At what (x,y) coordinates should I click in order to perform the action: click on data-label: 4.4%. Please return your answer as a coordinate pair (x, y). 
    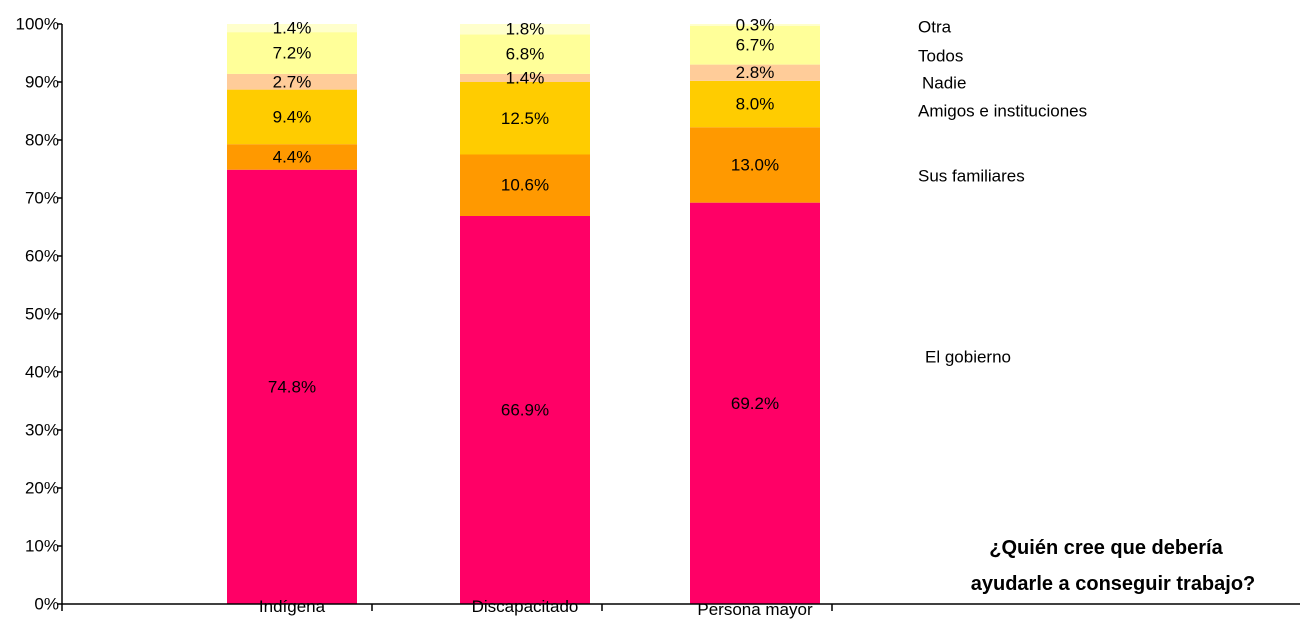
    Looking at the image, I should click on (292, 156).